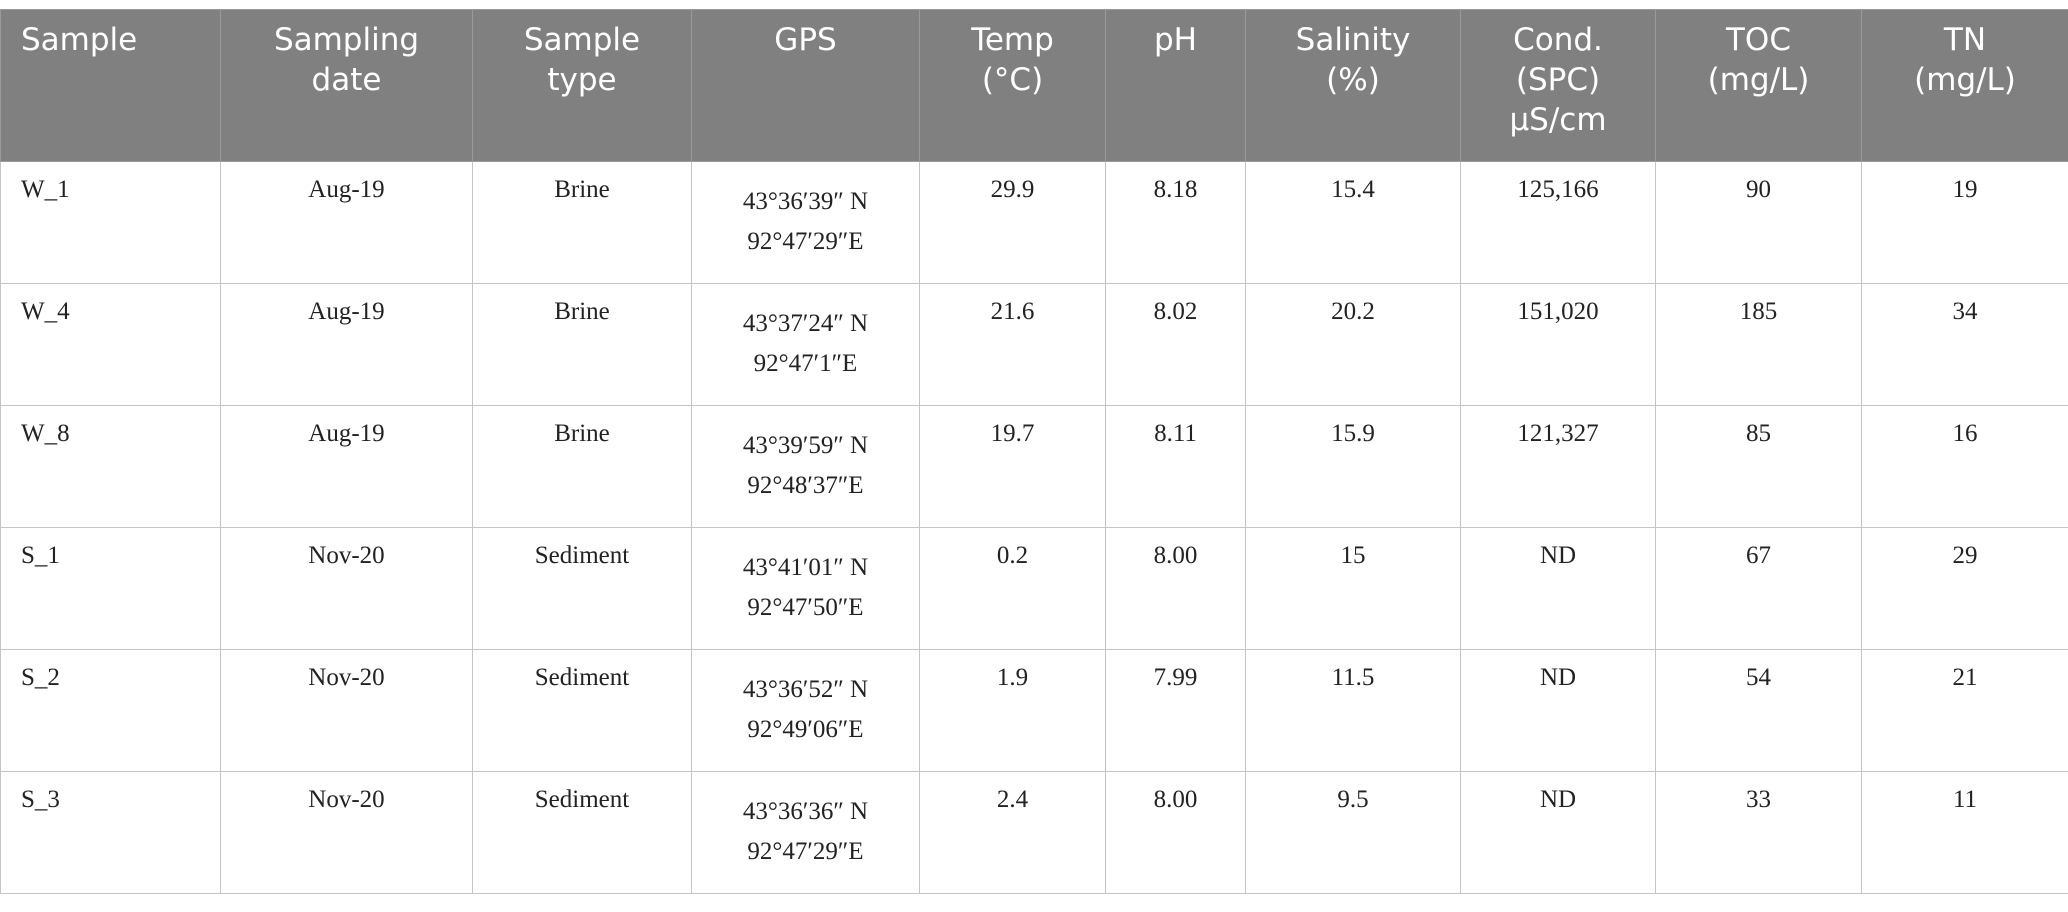 The width and height of the screenshot is (2068, 912). Describe the element at coordinates (1965, 40) in the screenshot. I see `cell-line: TN` at that location.